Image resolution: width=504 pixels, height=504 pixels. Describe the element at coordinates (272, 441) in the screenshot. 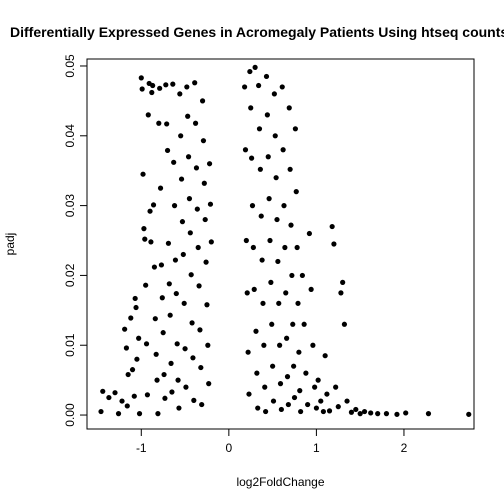

I see `x-axis: -1 0 1 2` at that location.